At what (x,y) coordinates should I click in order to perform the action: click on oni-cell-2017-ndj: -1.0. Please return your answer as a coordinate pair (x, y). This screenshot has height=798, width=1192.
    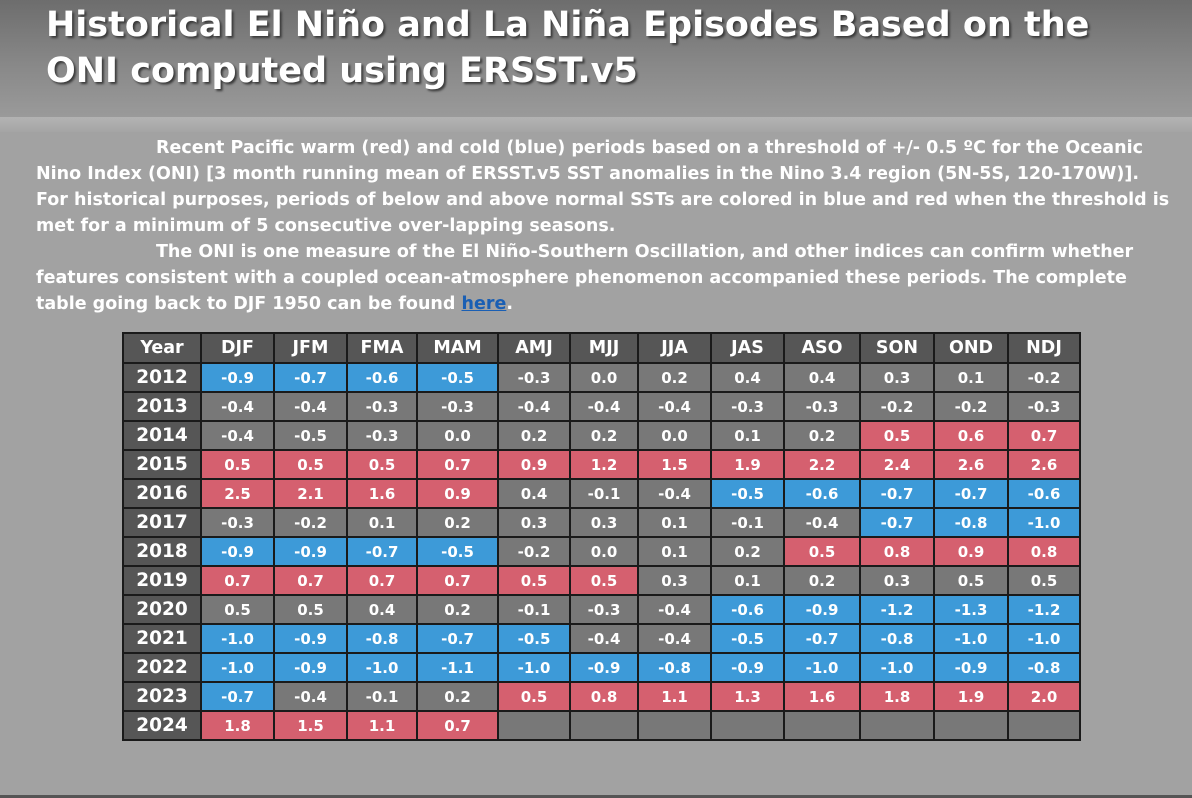
    Looking at the image, I should click on (1044, 522).